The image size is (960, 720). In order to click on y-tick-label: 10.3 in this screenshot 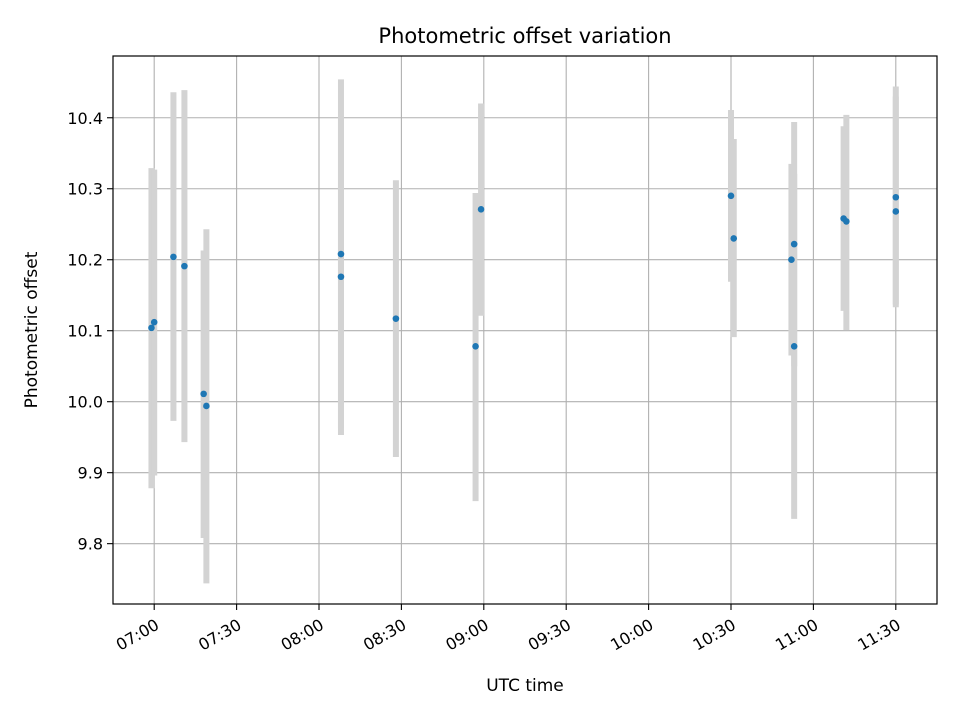, I will do `click(85, 189)`.